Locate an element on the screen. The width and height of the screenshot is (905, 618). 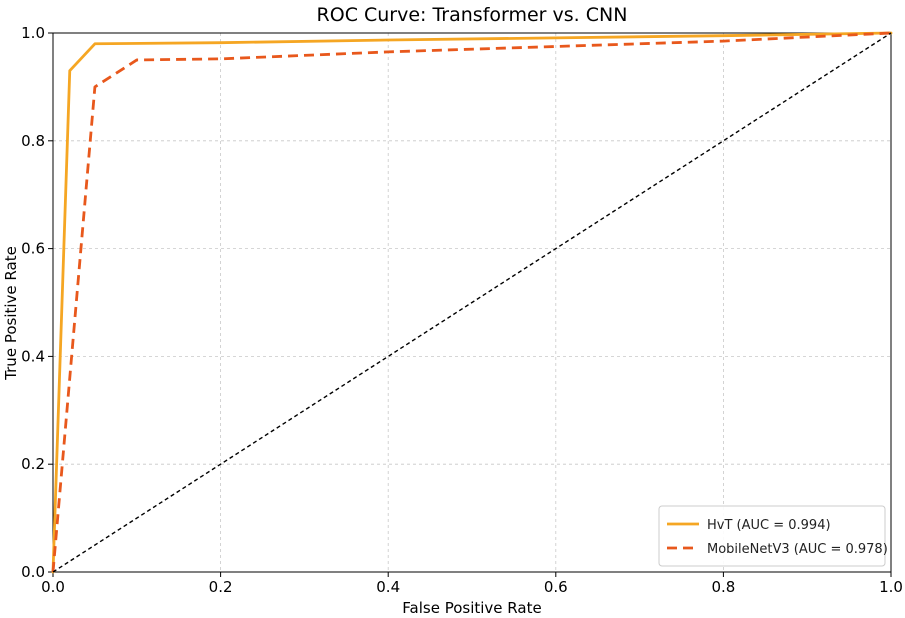
legend-box is located at coordinates (772, 536).